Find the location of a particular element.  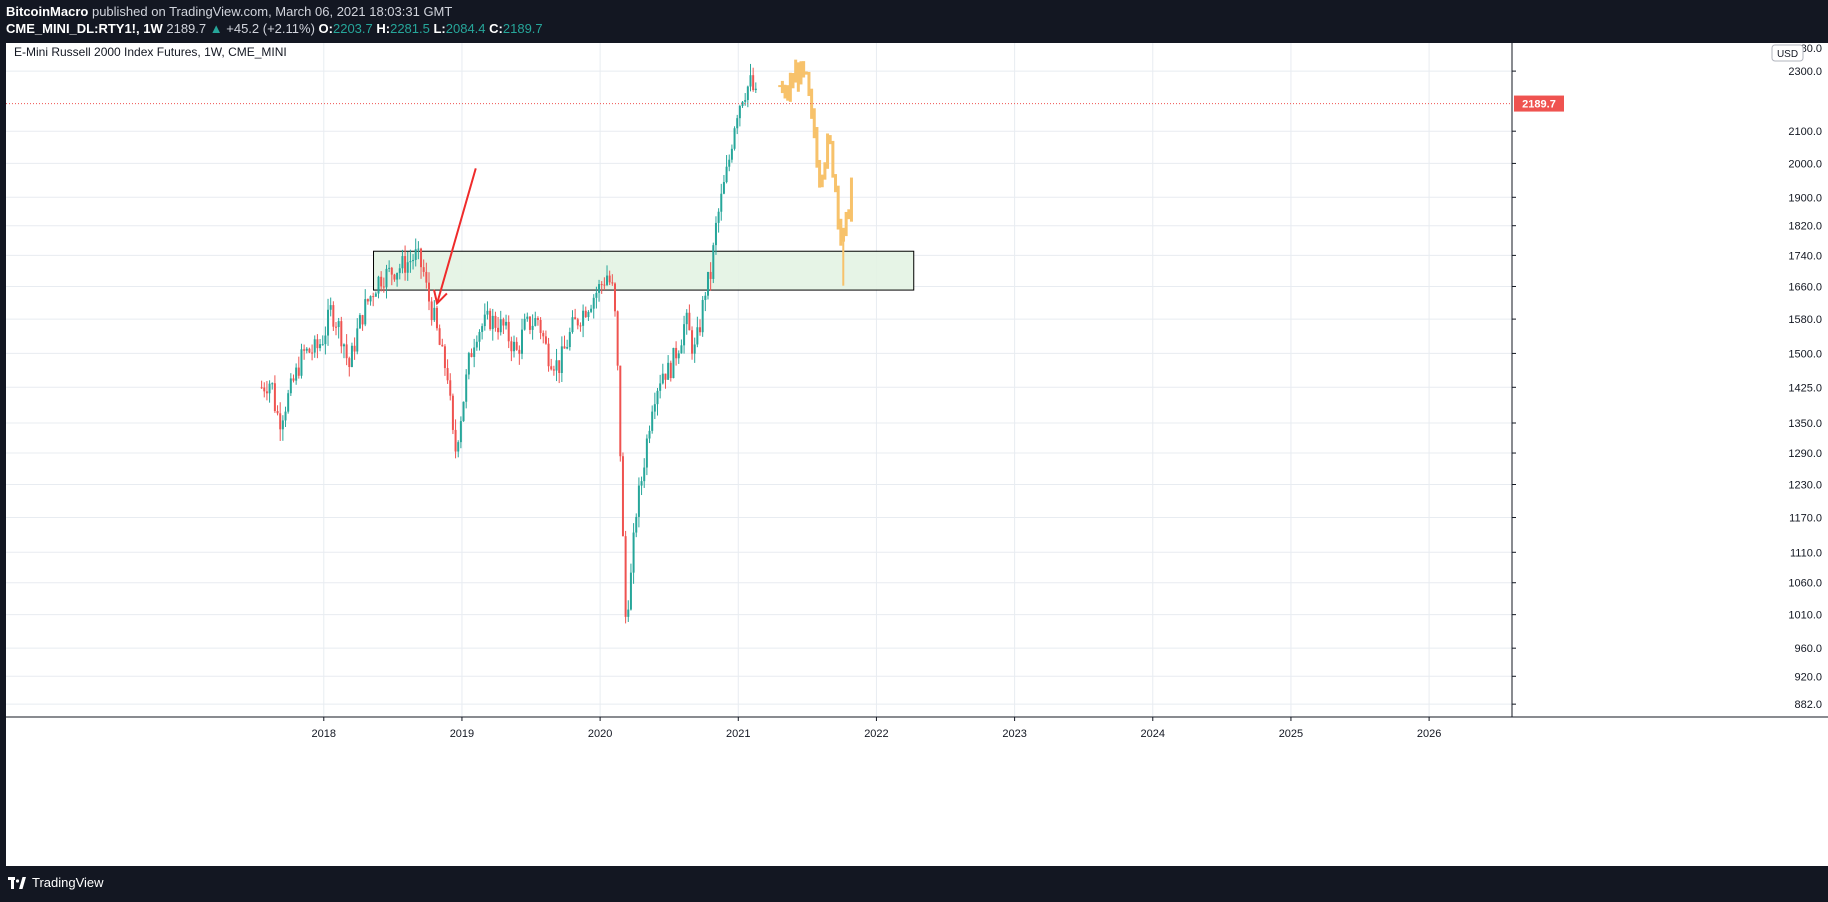

tradingview-icon is located at coordinates (17, 882).